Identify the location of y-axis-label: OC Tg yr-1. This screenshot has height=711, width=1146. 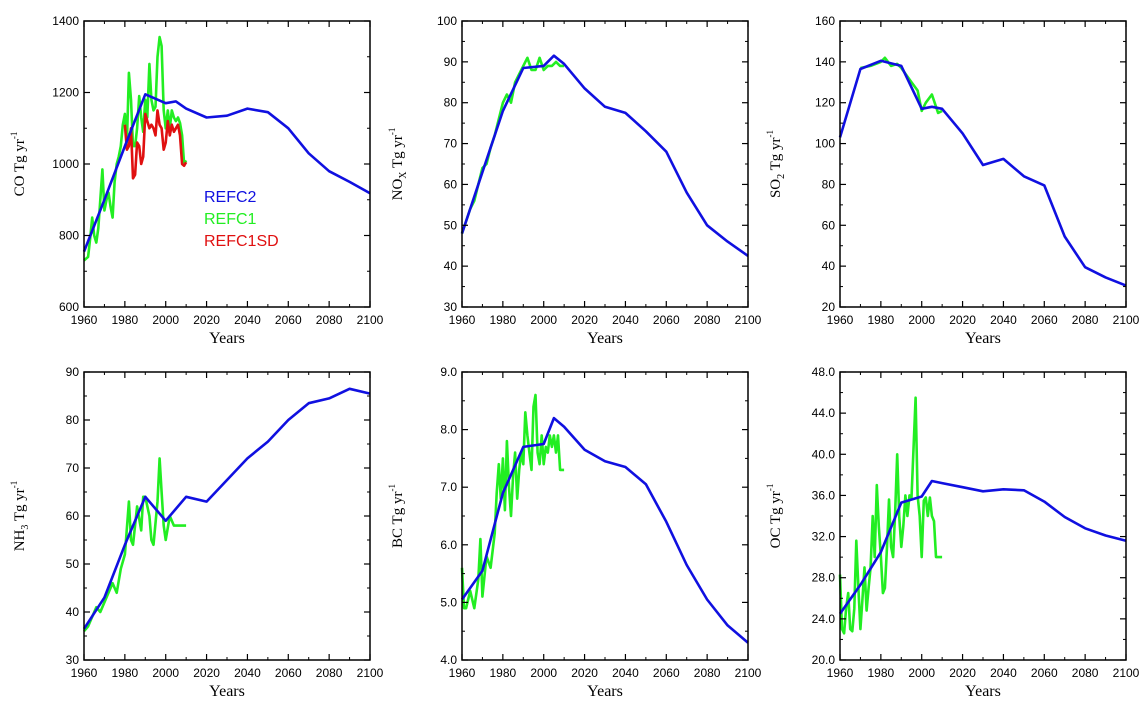
(774, 516).